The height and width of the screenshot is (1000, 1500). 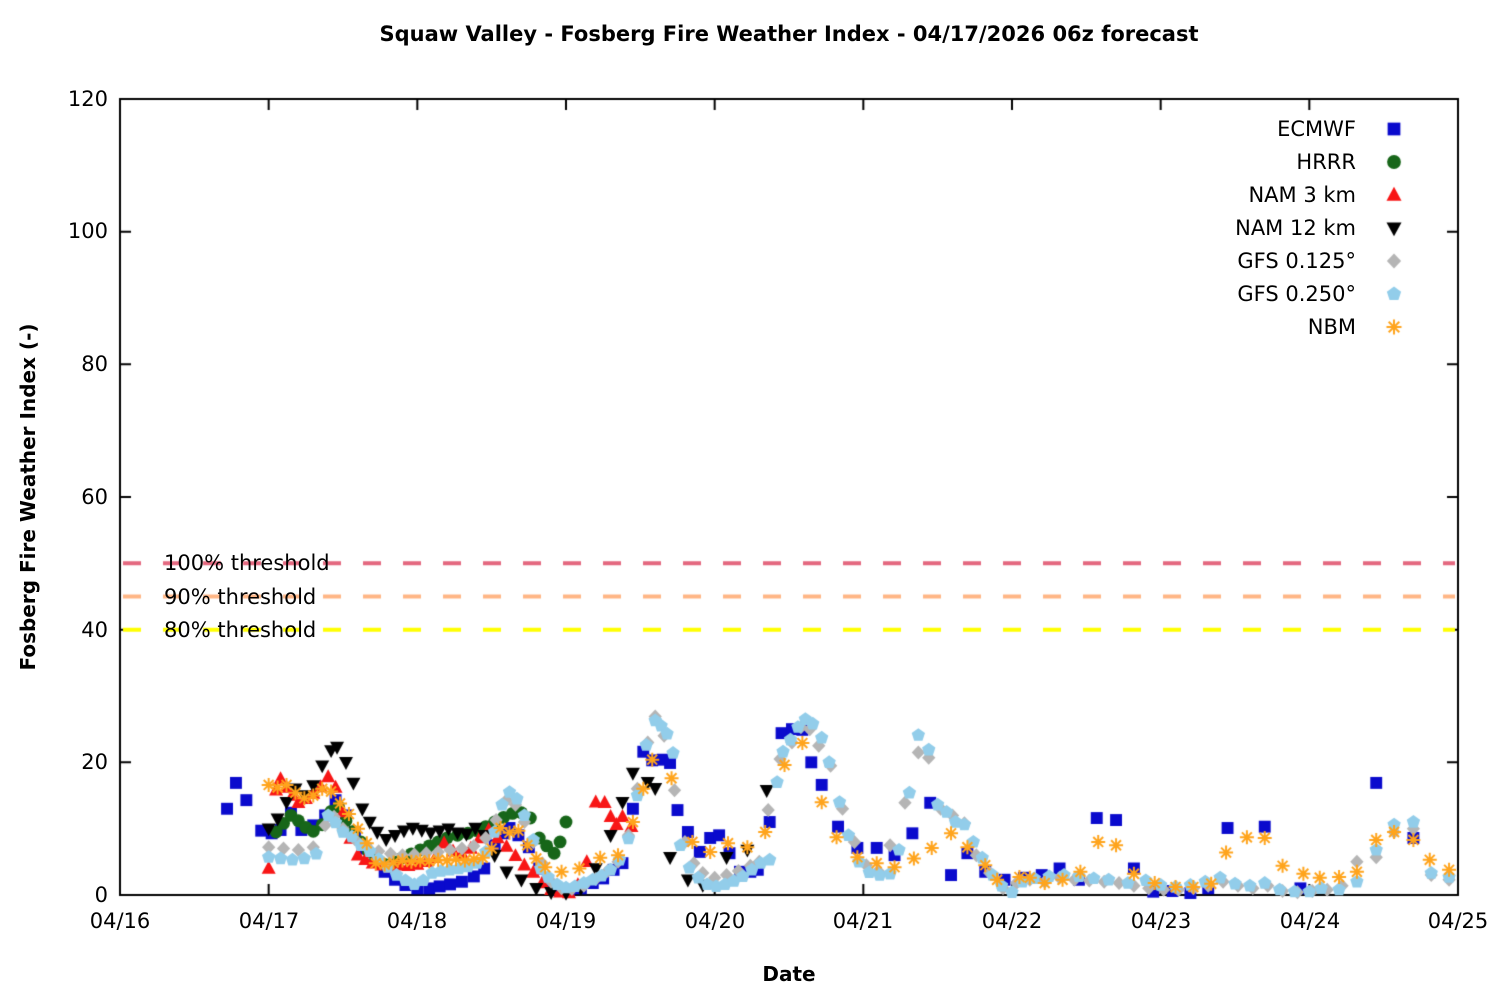 What do you see at coordinates (28, 497) in the screenshot?
I see `y-axis-label: Fosberg Fire Weather Index (-)` at bounding box center [28, 497].